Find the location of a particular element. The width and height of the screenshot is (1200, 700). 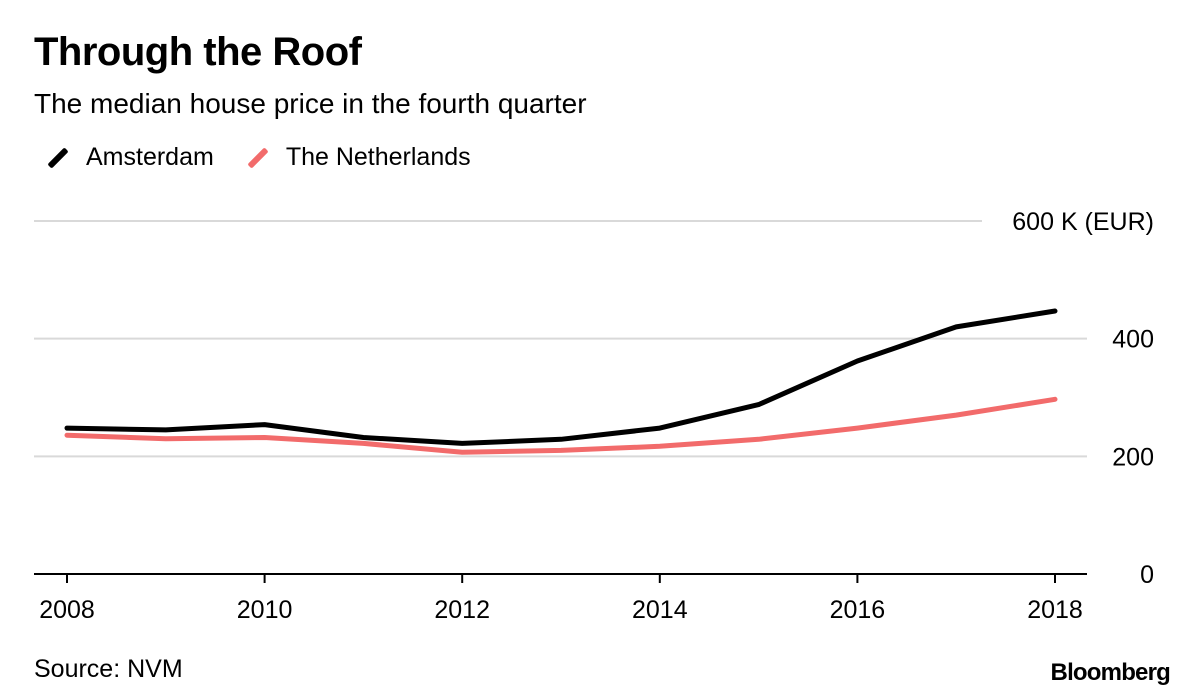

brand-logo: Bloomberg is located at coordinates (1110, 672).